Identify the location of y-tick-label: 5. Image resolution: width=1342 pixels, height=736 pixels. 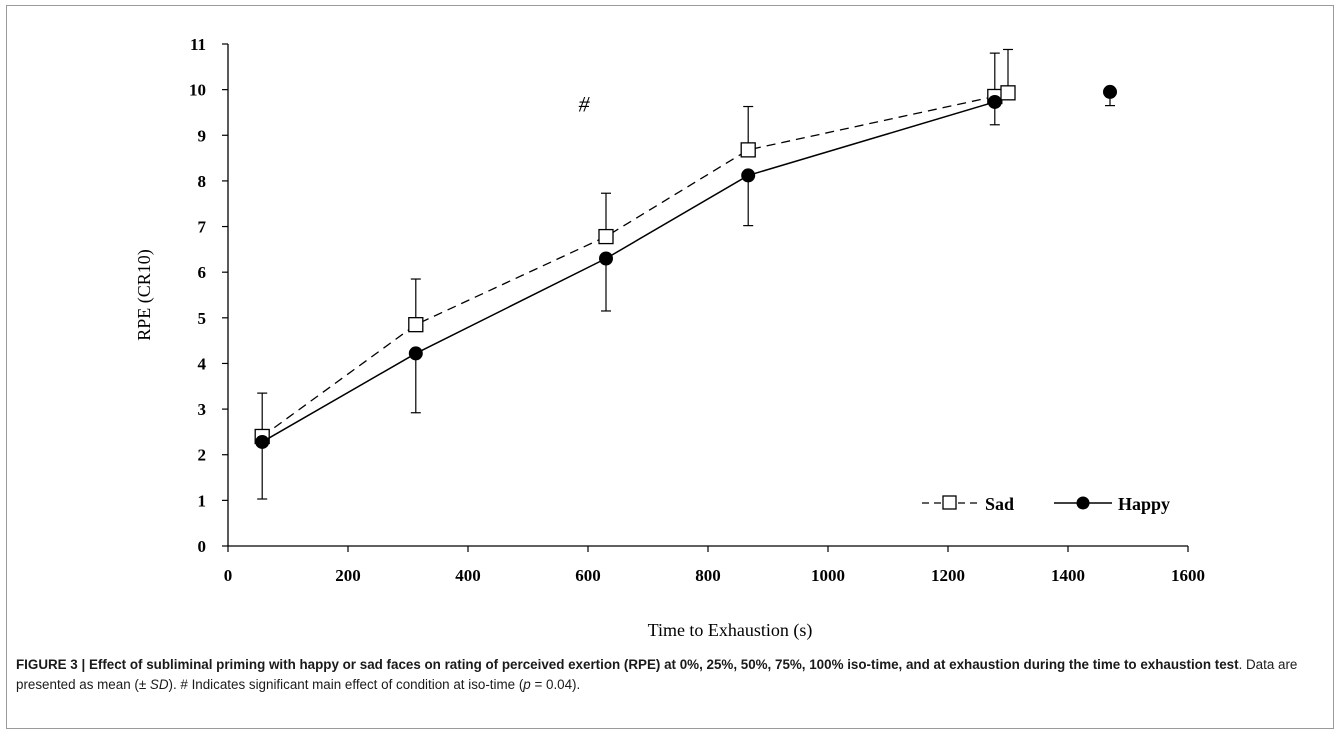
(202, 318).